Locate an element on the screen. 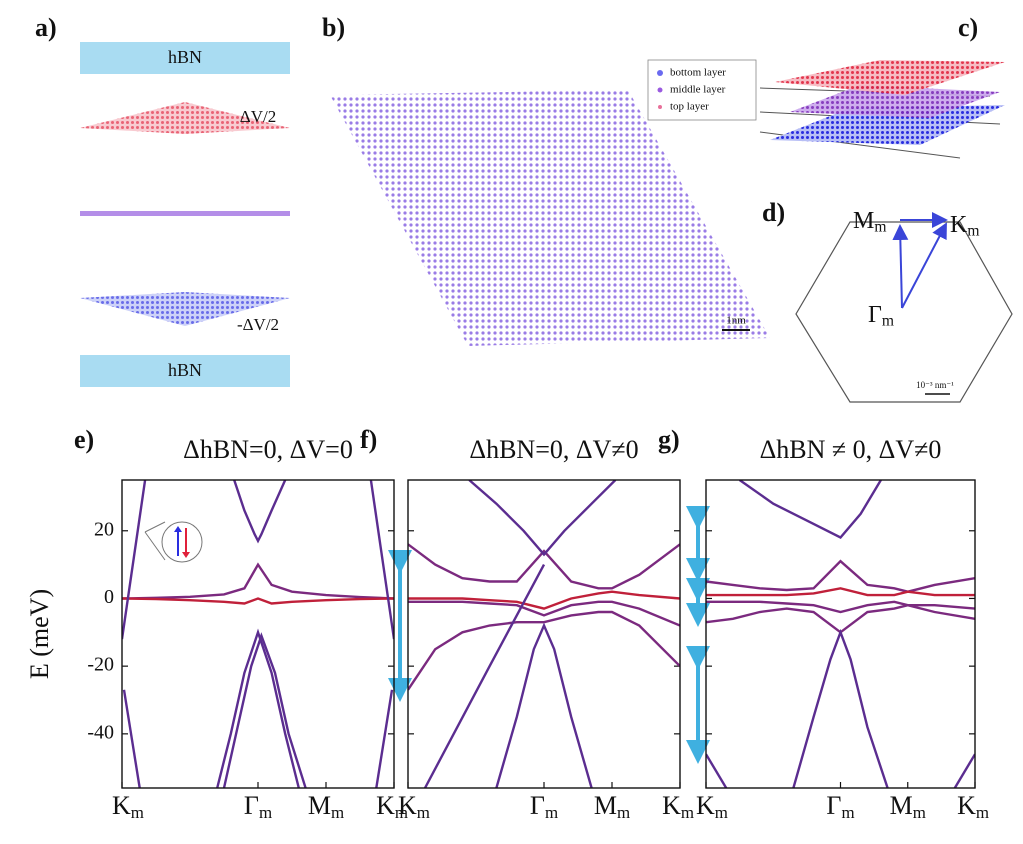 This screenshot has width=1023, height=844. chart-title: ΔhBN ≠ 0, ΔV≠0 is located at coordinates (851, 449).